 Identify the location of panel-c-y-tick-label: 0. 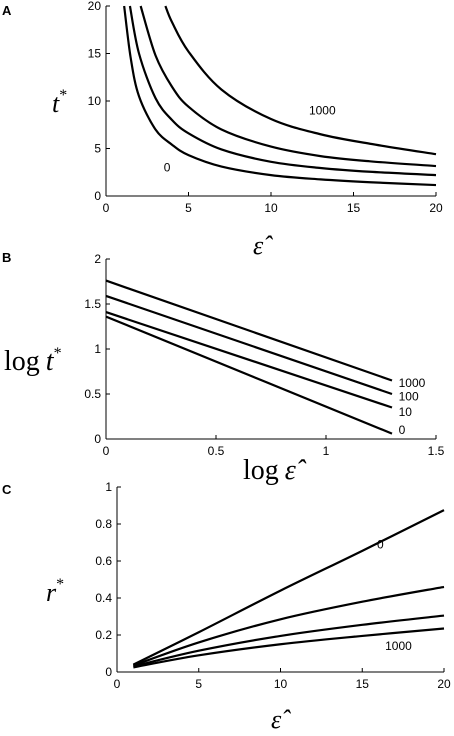
(108, 672).